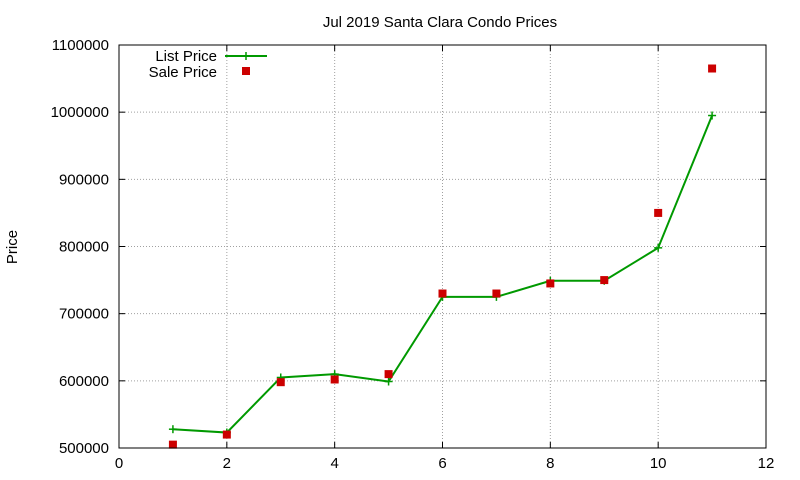  What do you see at coordinates (766, 463) in the screenshot?
I see `x-tick-label: 12` at bounding box center [766, 463].